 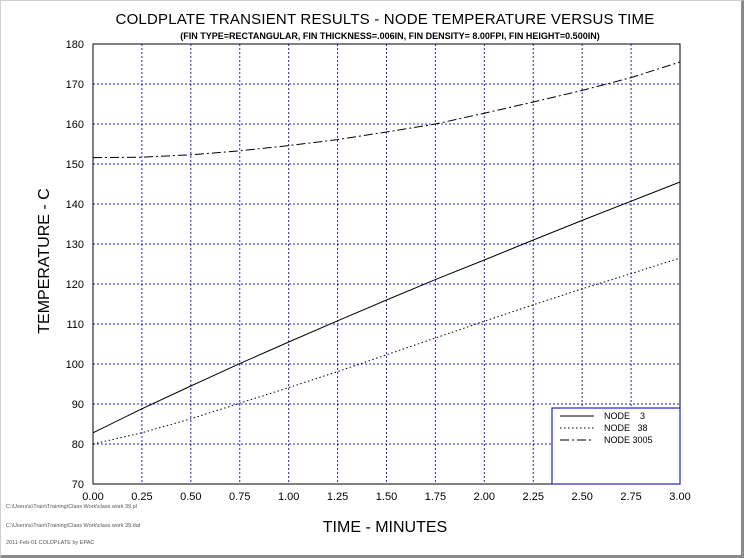 What do you see at coordinates (679, 497) in the screenshot?
I see `x-tick-label: 3.00` at bounding box center [679, 497].